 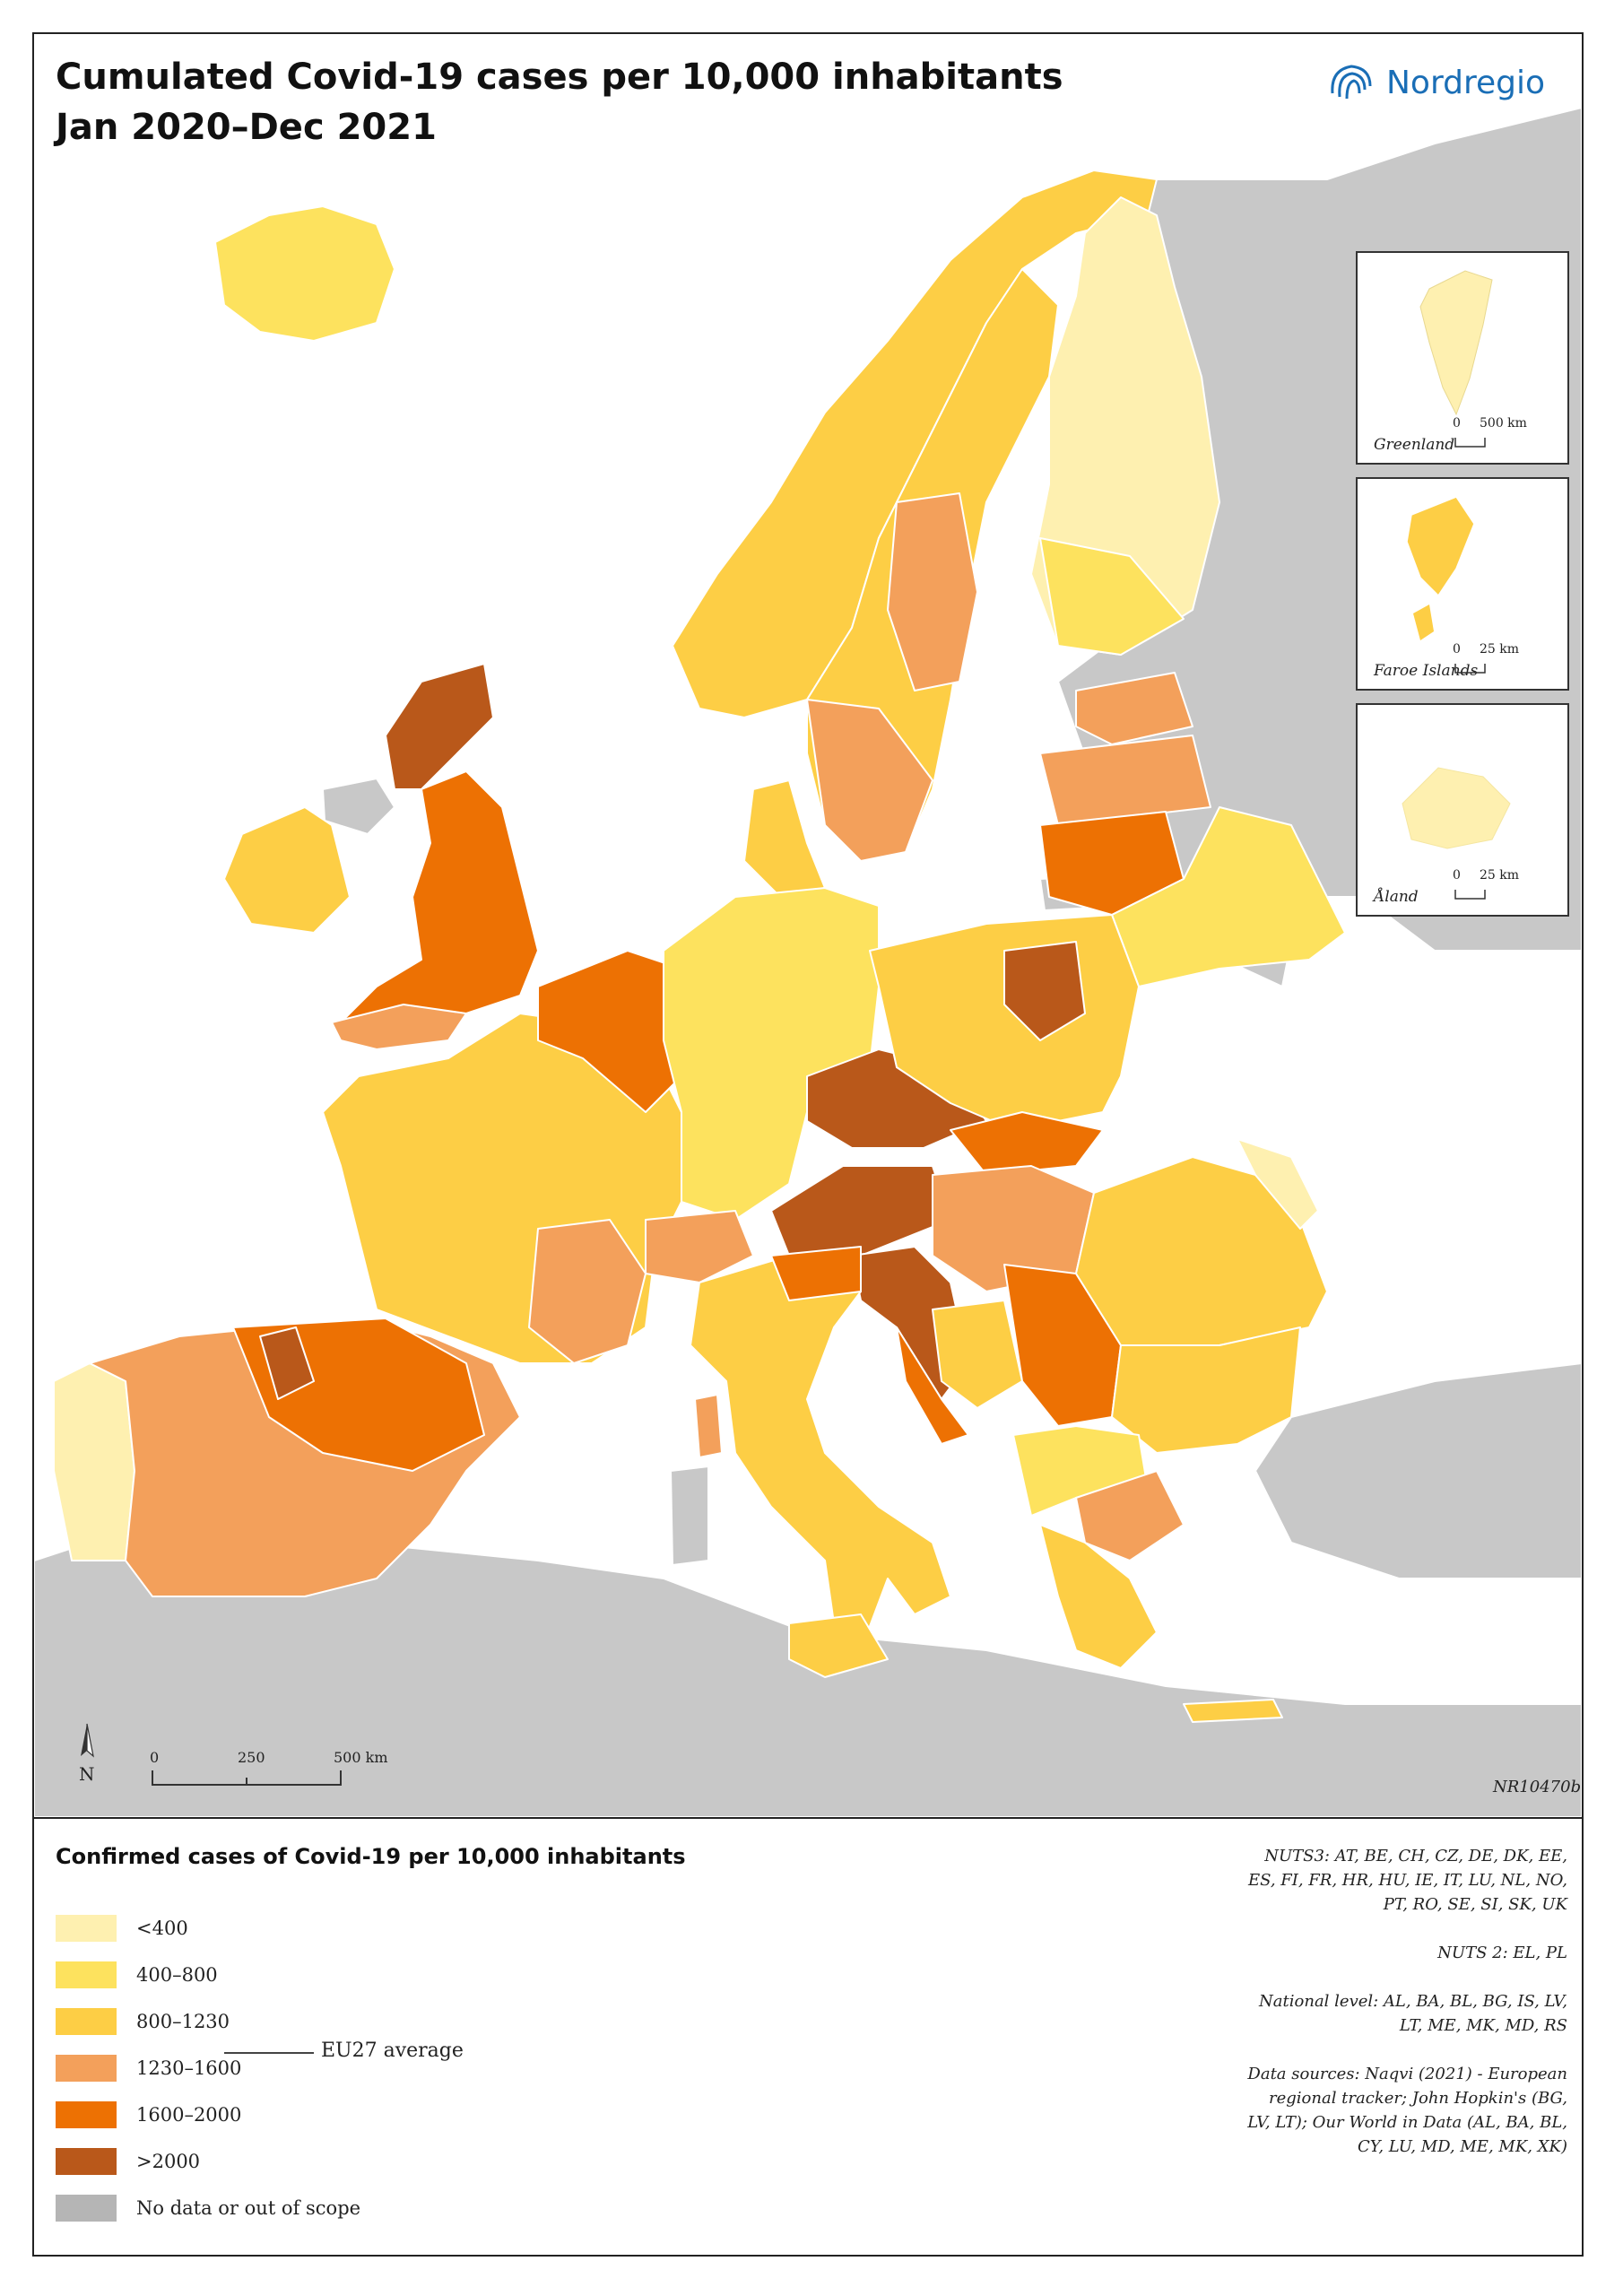 What do you see at coordinates (439, 726) in the screenshot?
I see `uk-north-region` at bounding box center [439, 726].